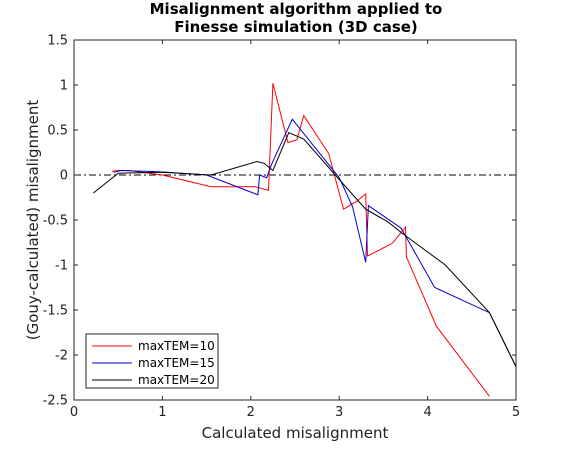 This screenshot has height=450, width=570. What do you see at coordinates (55, 401) in the screenshot?
I see `y-tick-label: -2.5` at bounding box center [55, 401].